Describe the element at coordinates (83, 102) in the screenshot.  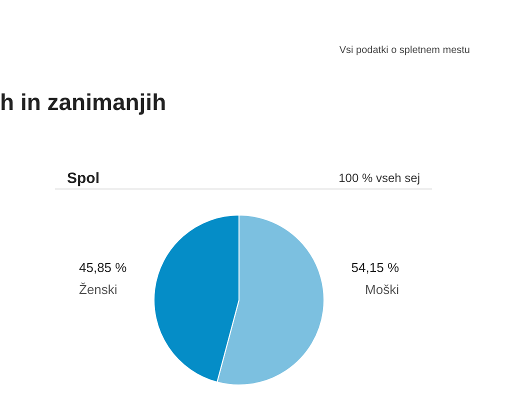
I see `chart-title: h in zanimanjih` at that location.